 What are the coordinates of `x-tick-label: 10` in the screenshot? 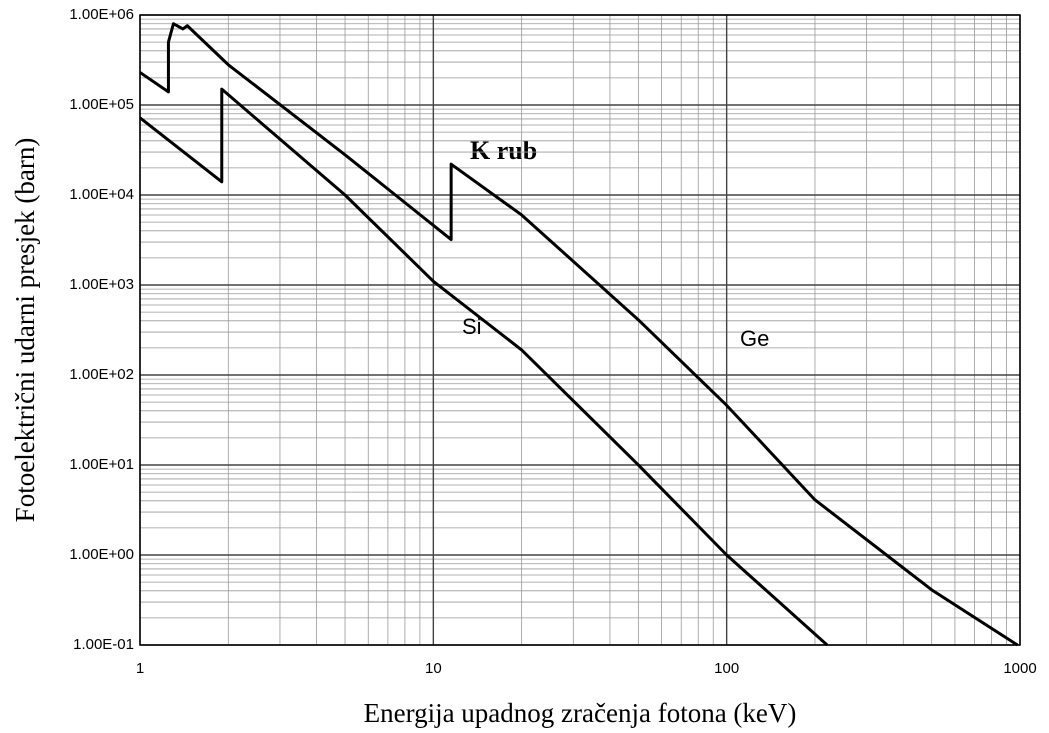 It's located at (433, 668).